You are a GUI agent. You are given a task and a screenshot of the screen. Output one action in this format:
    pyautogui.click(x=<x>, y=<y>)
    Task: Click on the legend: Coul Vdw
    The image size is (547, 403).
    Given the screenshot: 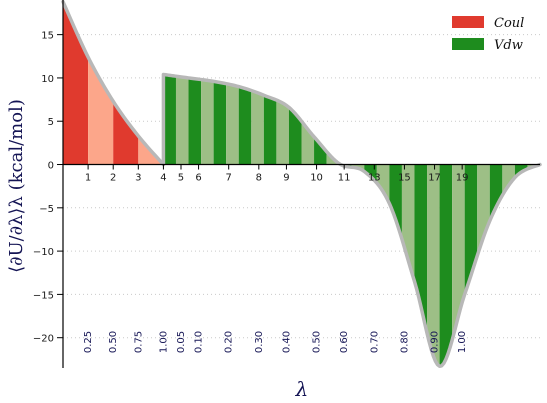 What is the action you would take?
    pyautogui.click(x=488, y=34)
    